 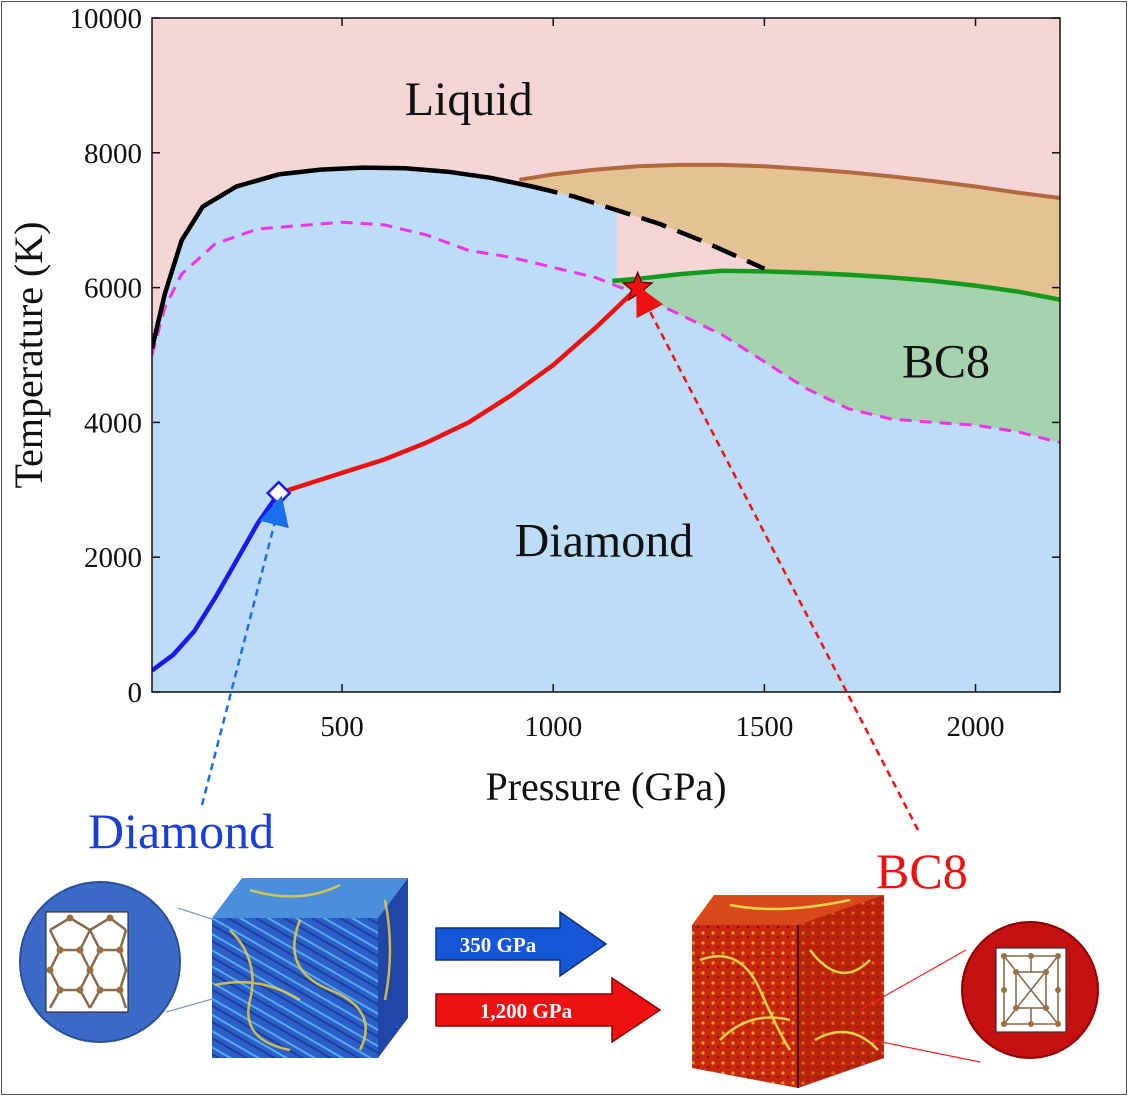 I want to click on red-arrow-label: 1,200 GPa, so click(x=526, y=1011).